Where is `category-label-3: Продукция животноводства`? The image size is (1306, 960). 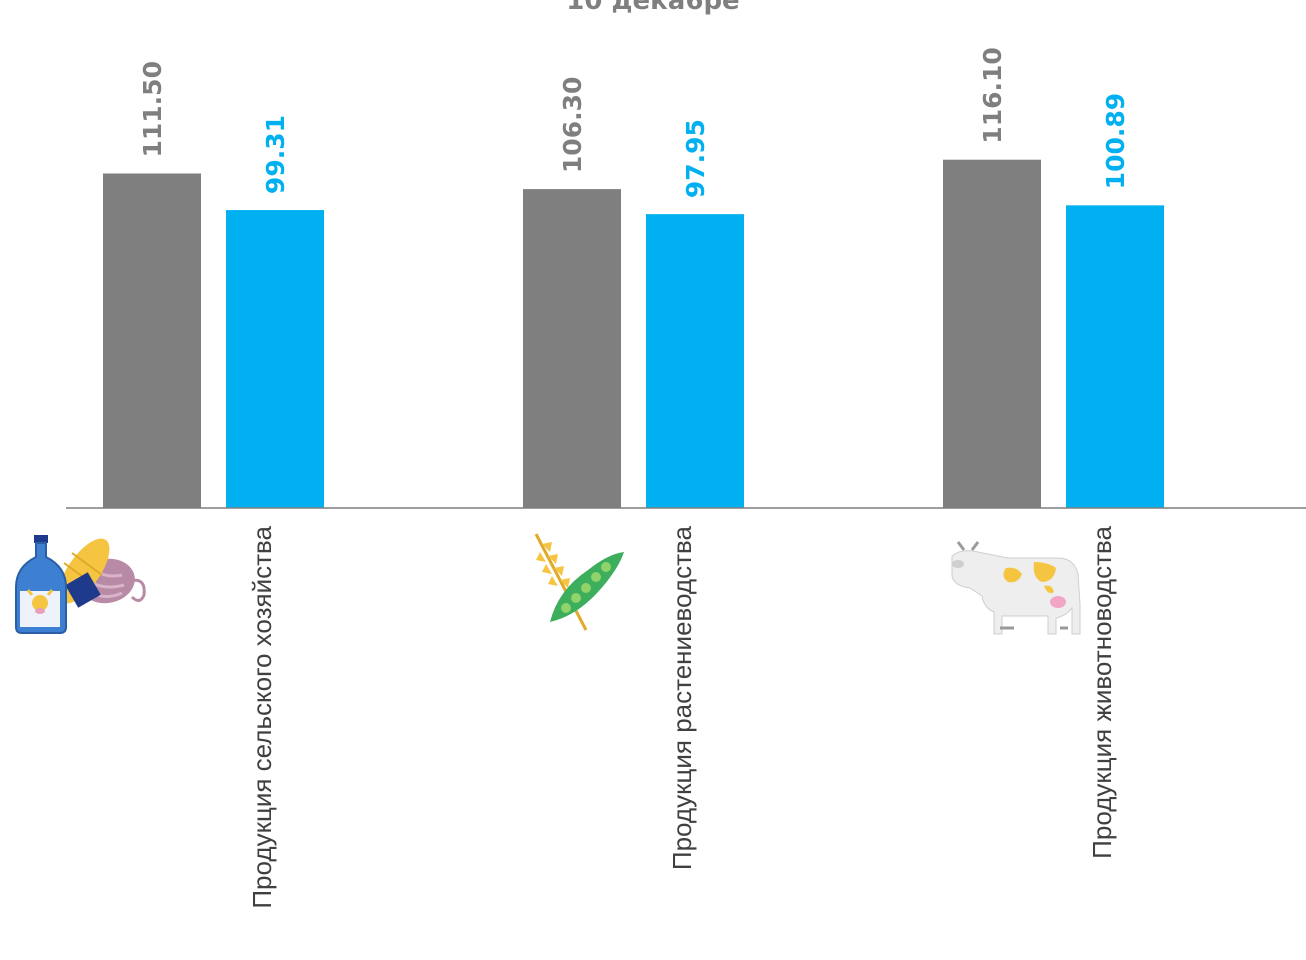 category-label-3: Продукция животноводства is located at coordinates (1102, 691).